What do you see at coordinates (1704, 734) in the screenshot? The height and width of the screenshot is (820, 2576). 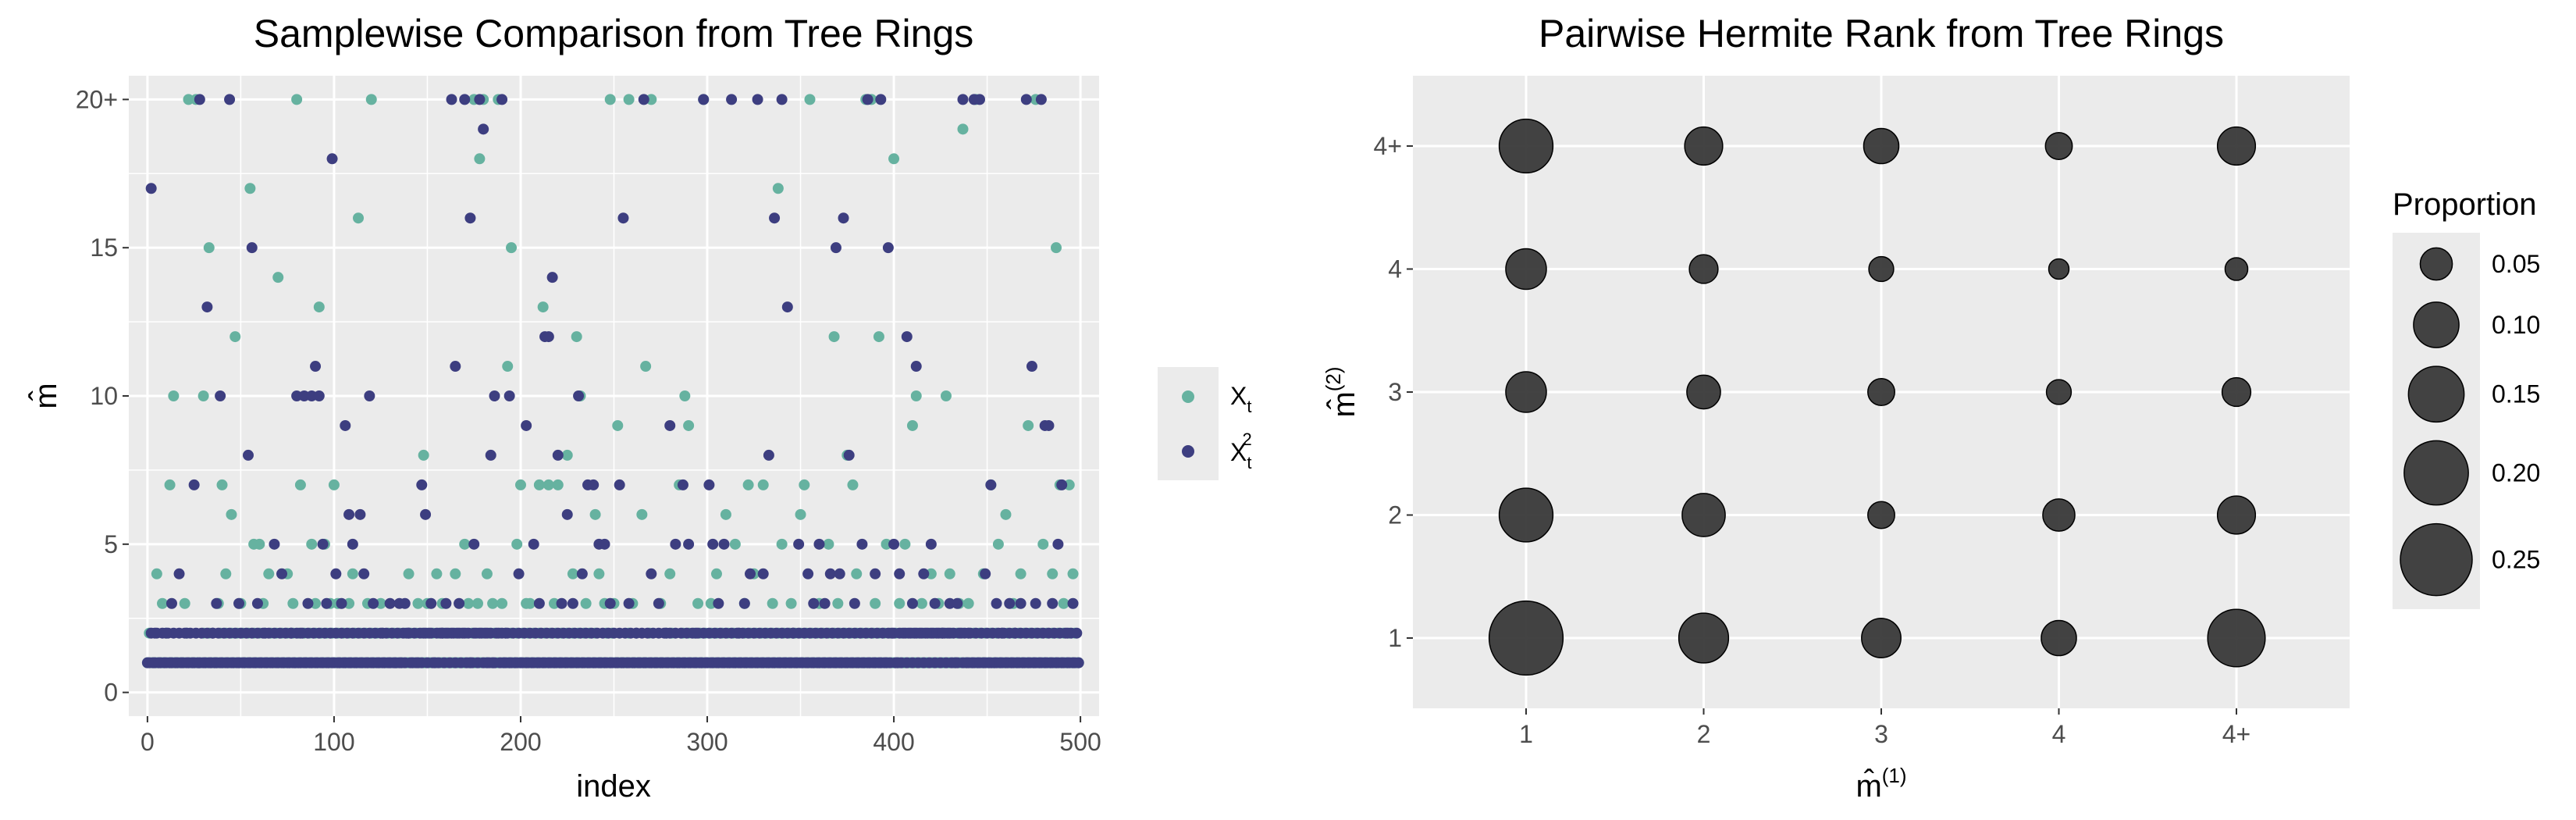 I see `x-tick-label: 2` at bounding box center [1704, 734].